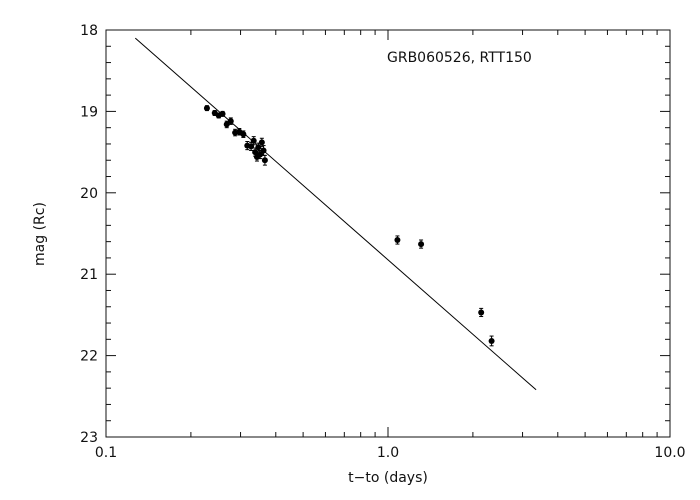 The image size is (700, 500). Describe the element at coordinates (669, 453) in the screenshot. I see `x-tick-label: 10.0` at that location.